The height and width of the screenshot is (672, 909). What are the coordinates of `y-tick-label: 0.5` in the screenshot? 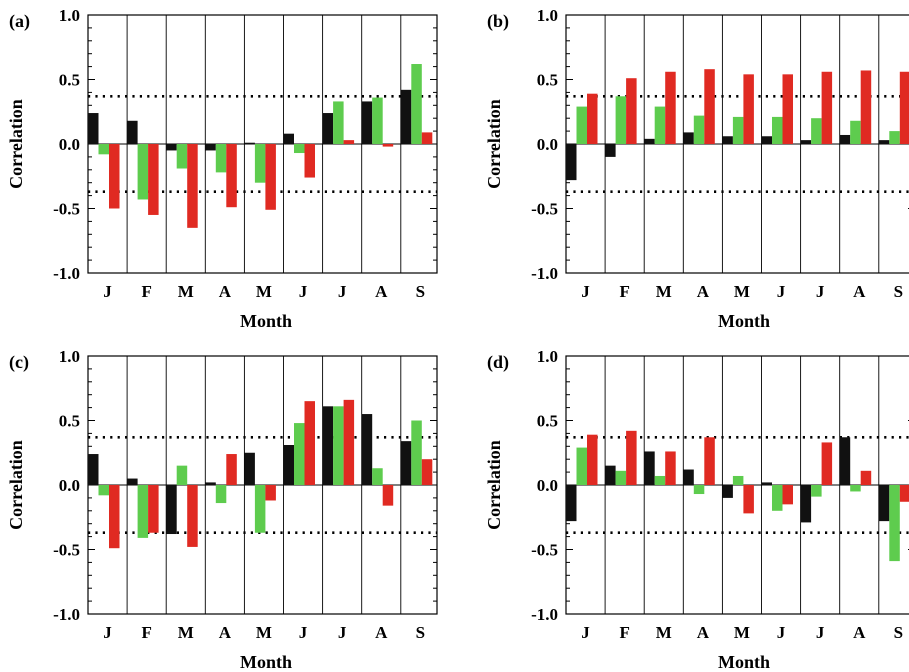 It's located at (547, 421).